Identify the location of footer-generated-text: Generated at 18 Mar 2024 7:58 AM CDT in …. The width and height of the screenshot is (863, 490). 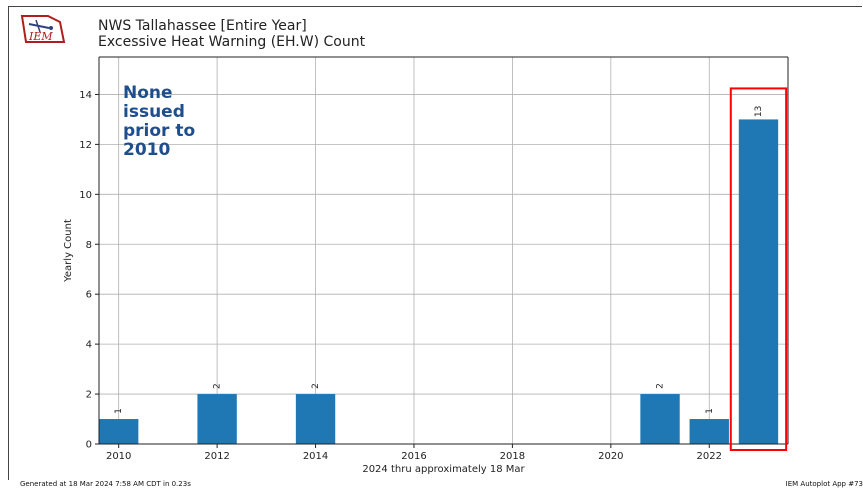
(105, 484).